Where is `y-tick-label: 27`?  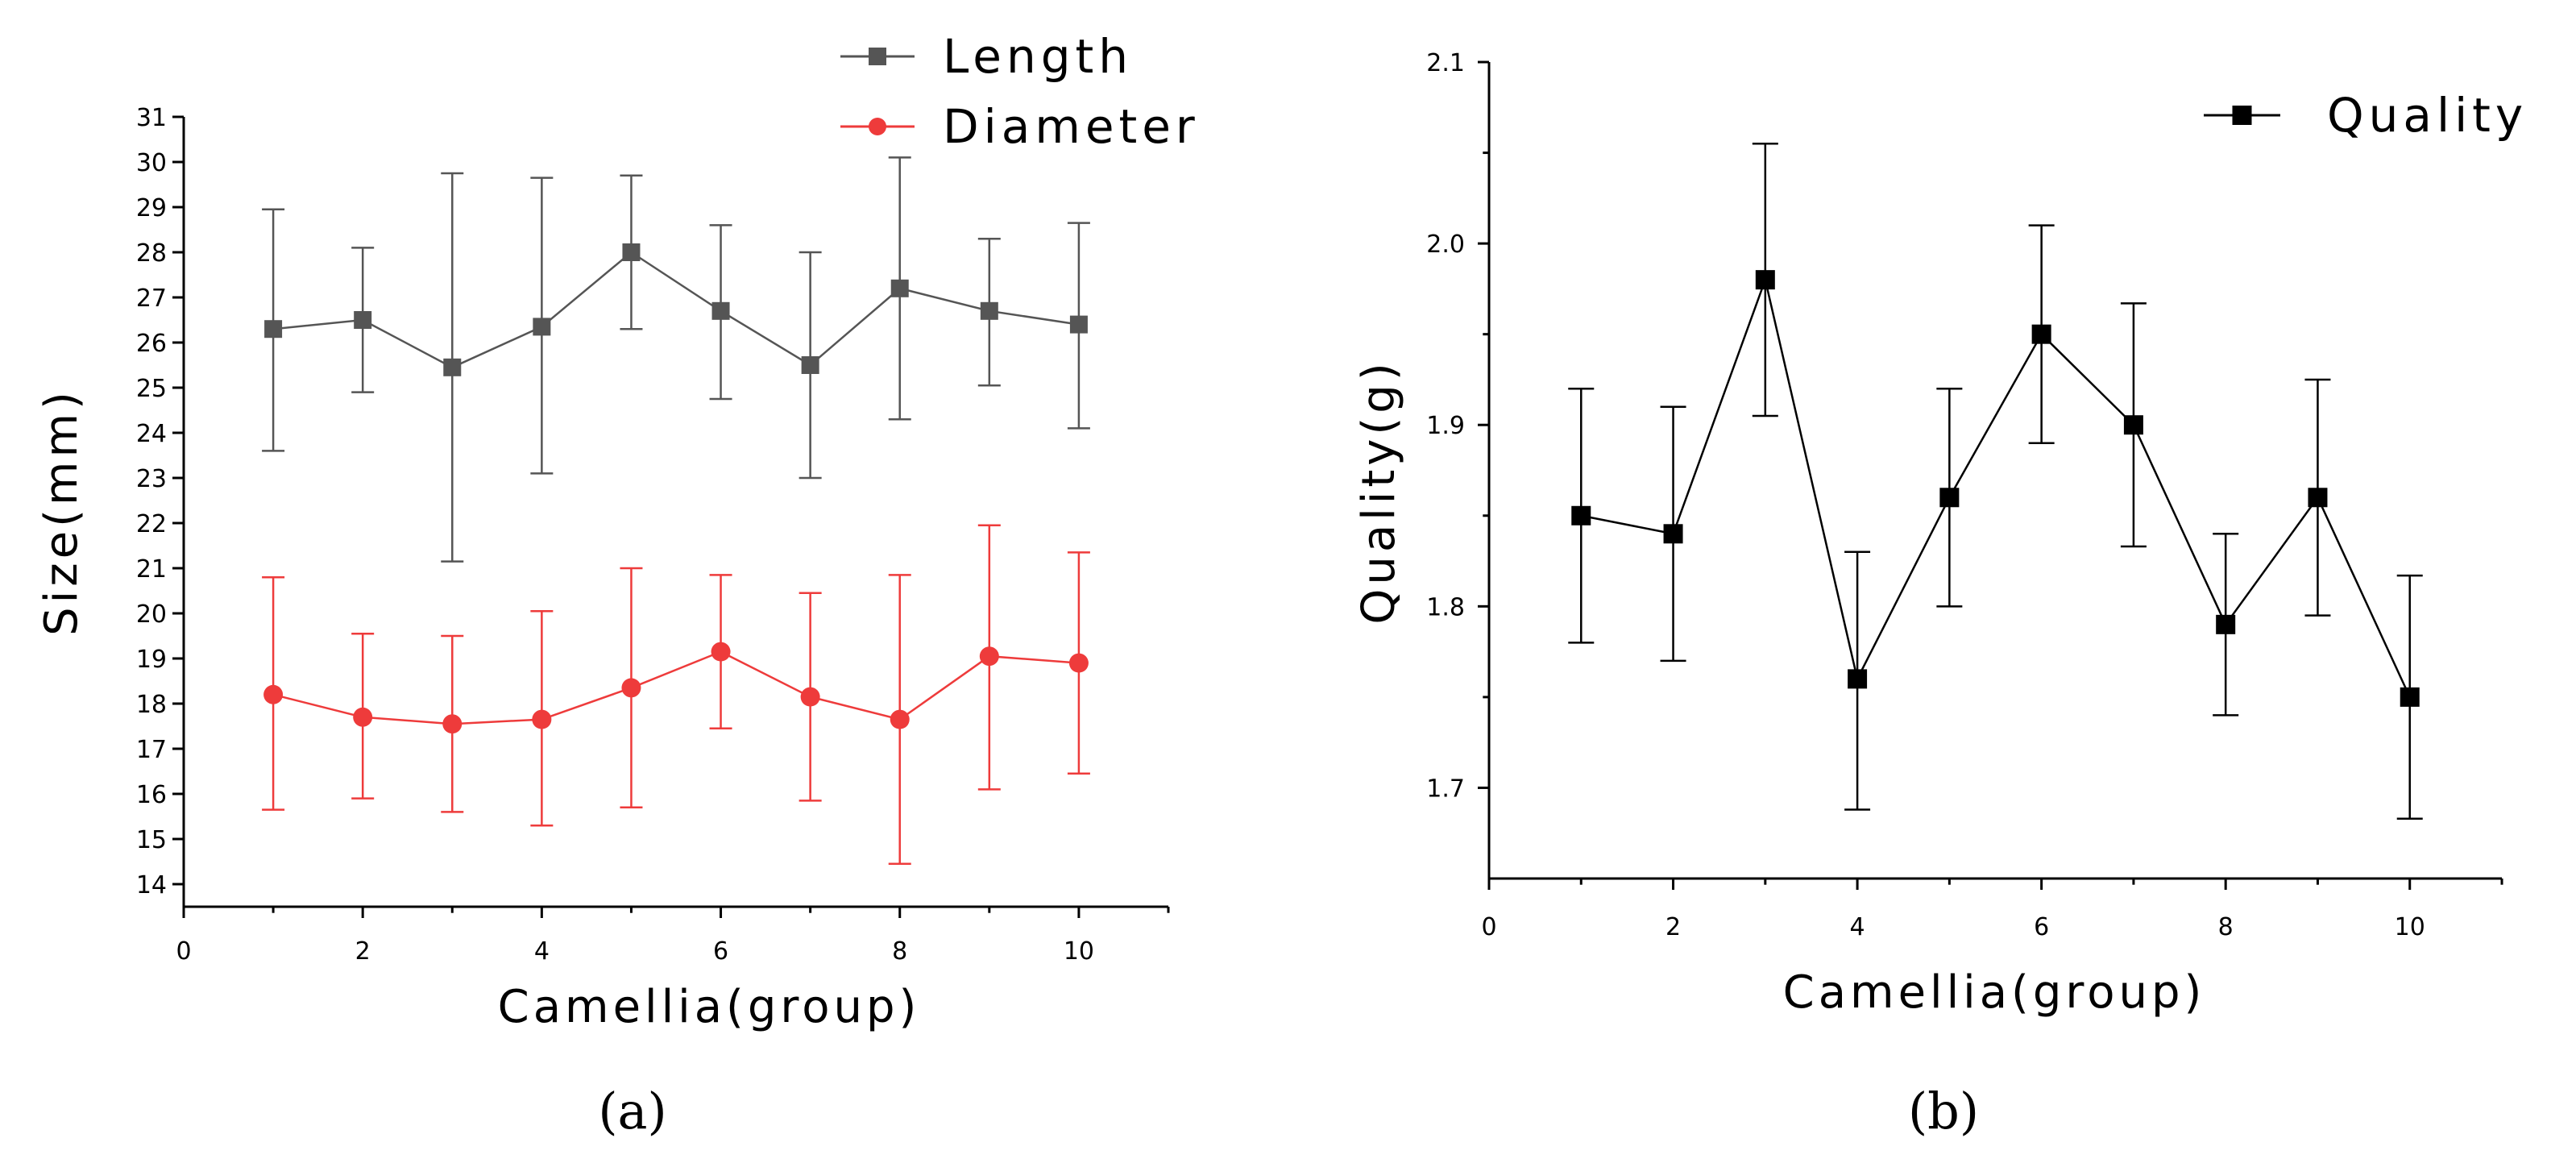 y-tick-label: 27 is located at coordinates (151, 299).